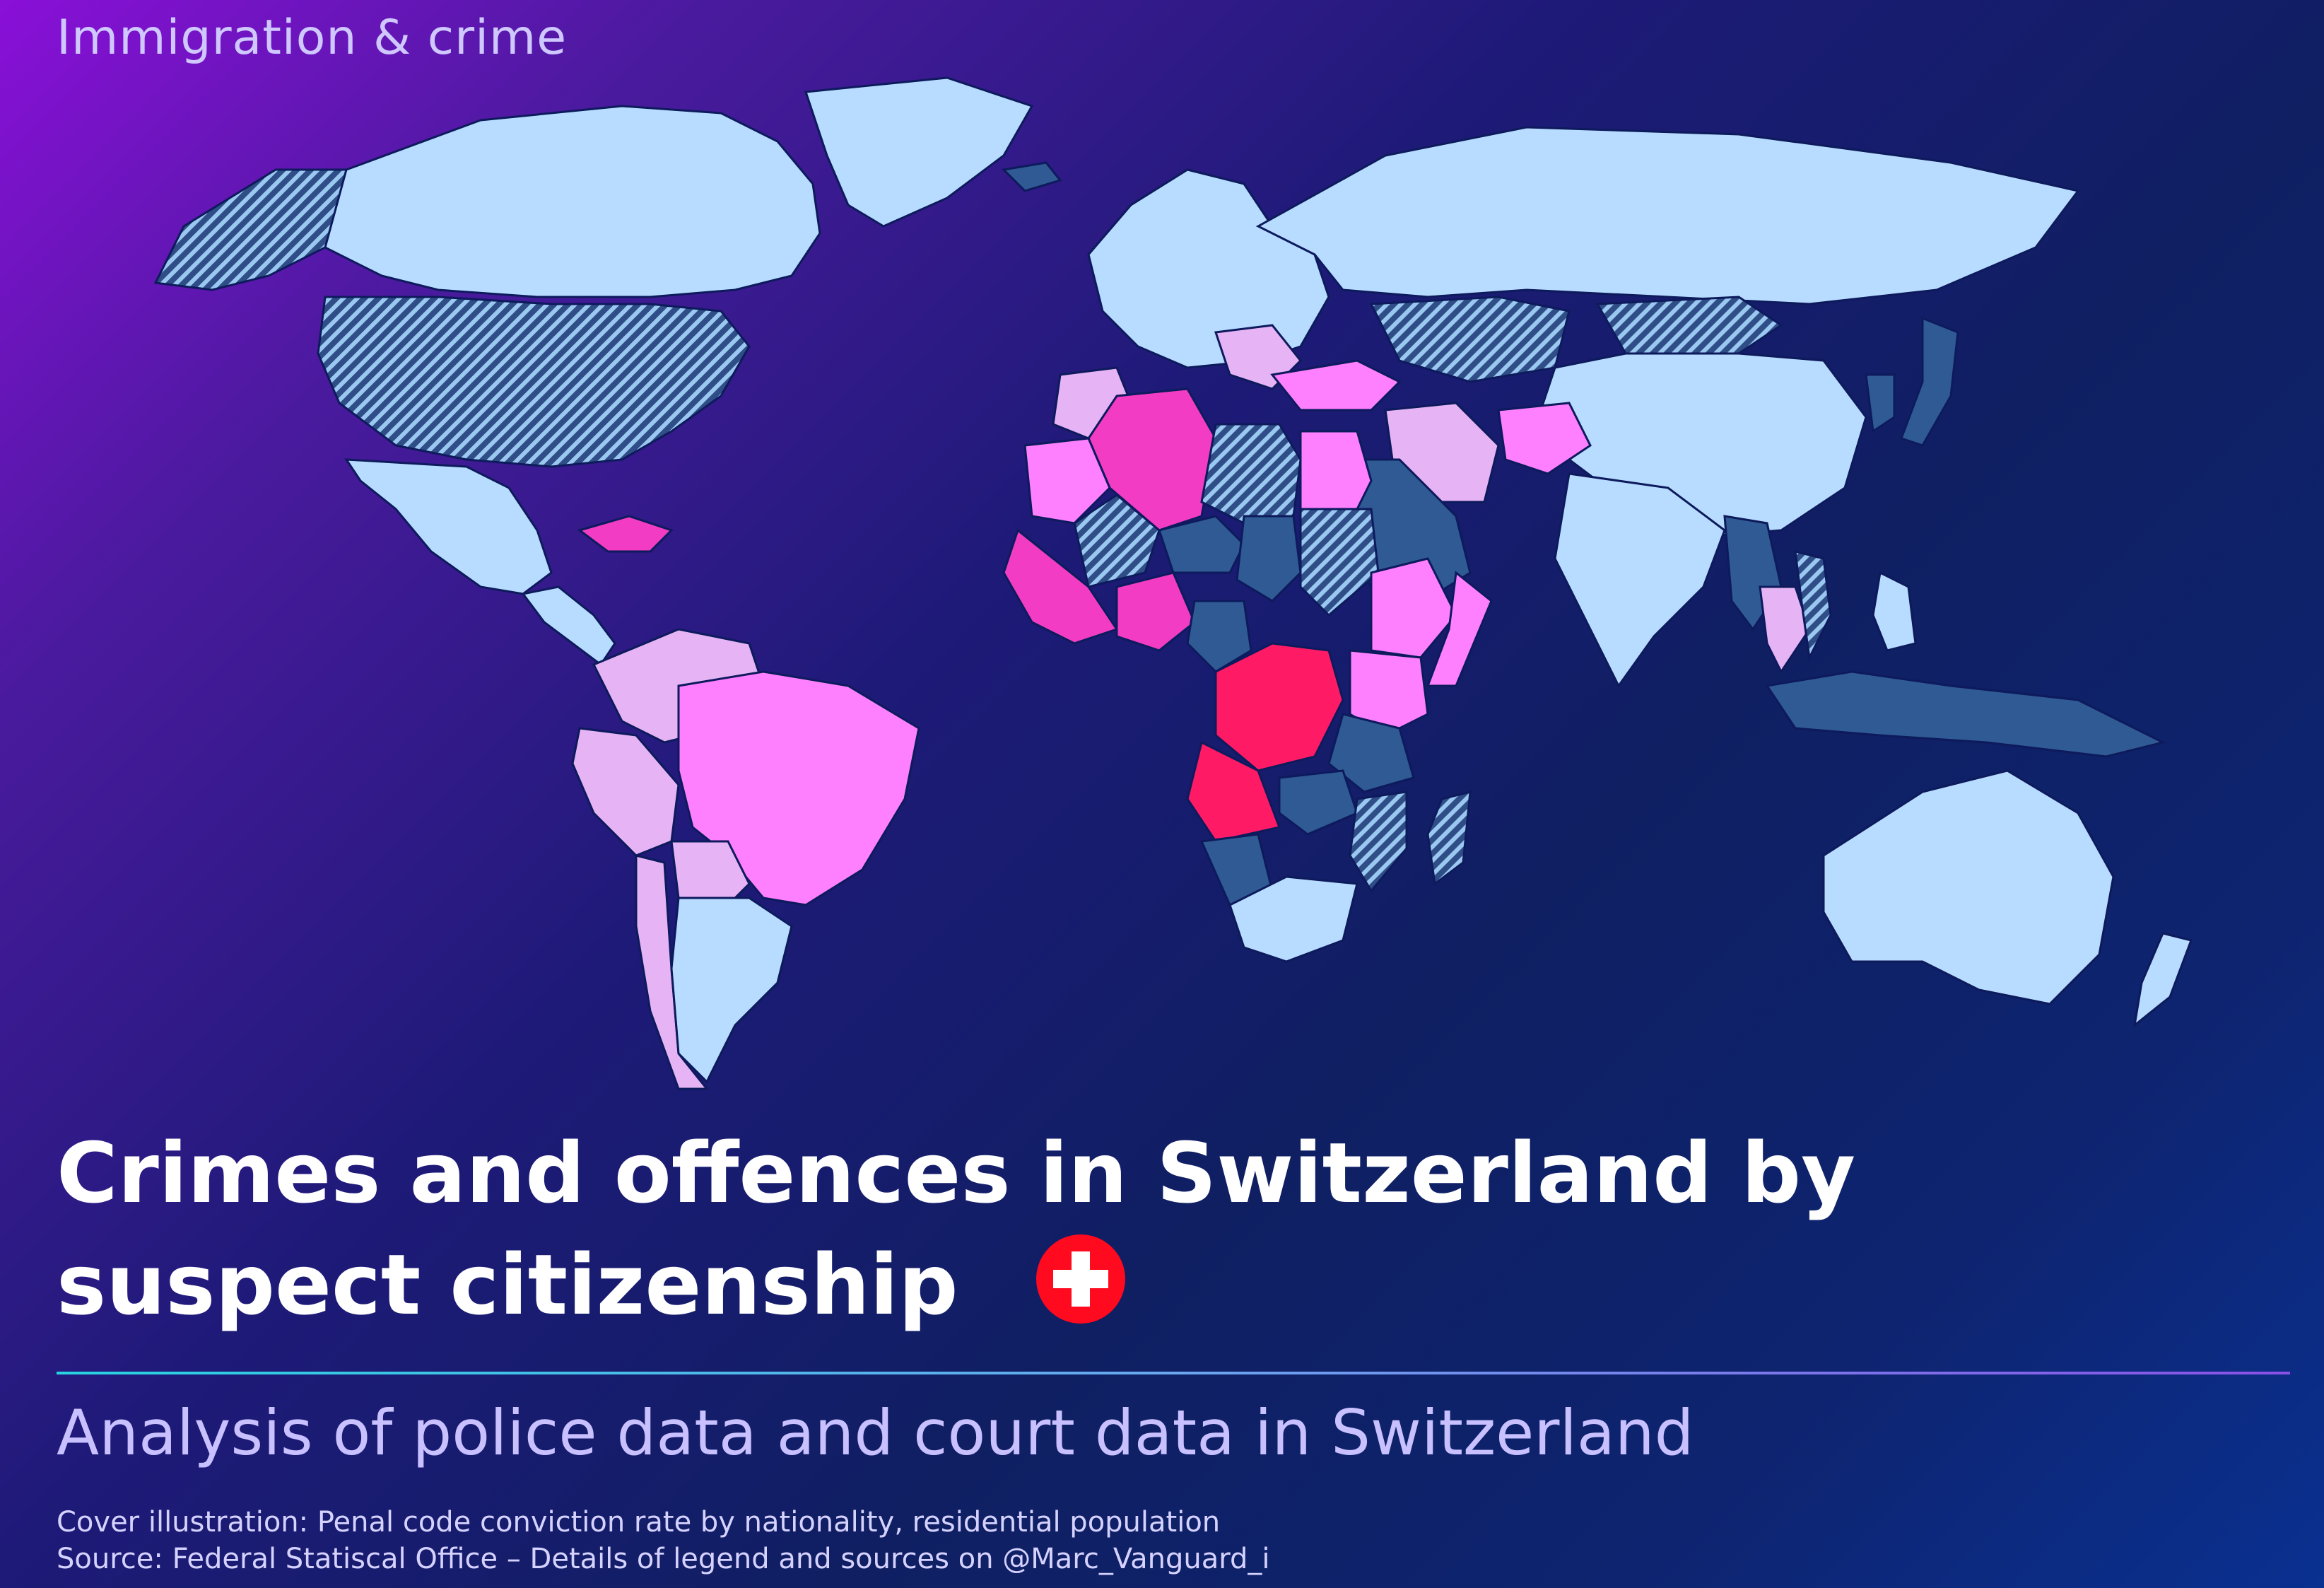 The height and width of the screenshot is (1588, 2324). Describe the element at coordinates (1269, 558) in the screenshot. I see `region-chad` at that location.